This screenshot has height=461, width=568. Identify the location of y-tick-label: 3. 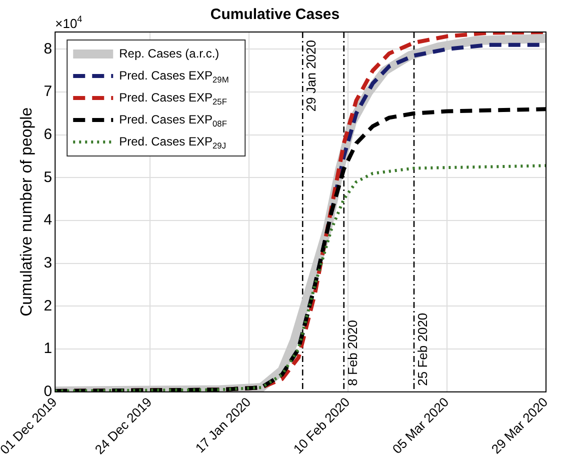
(48, 263).